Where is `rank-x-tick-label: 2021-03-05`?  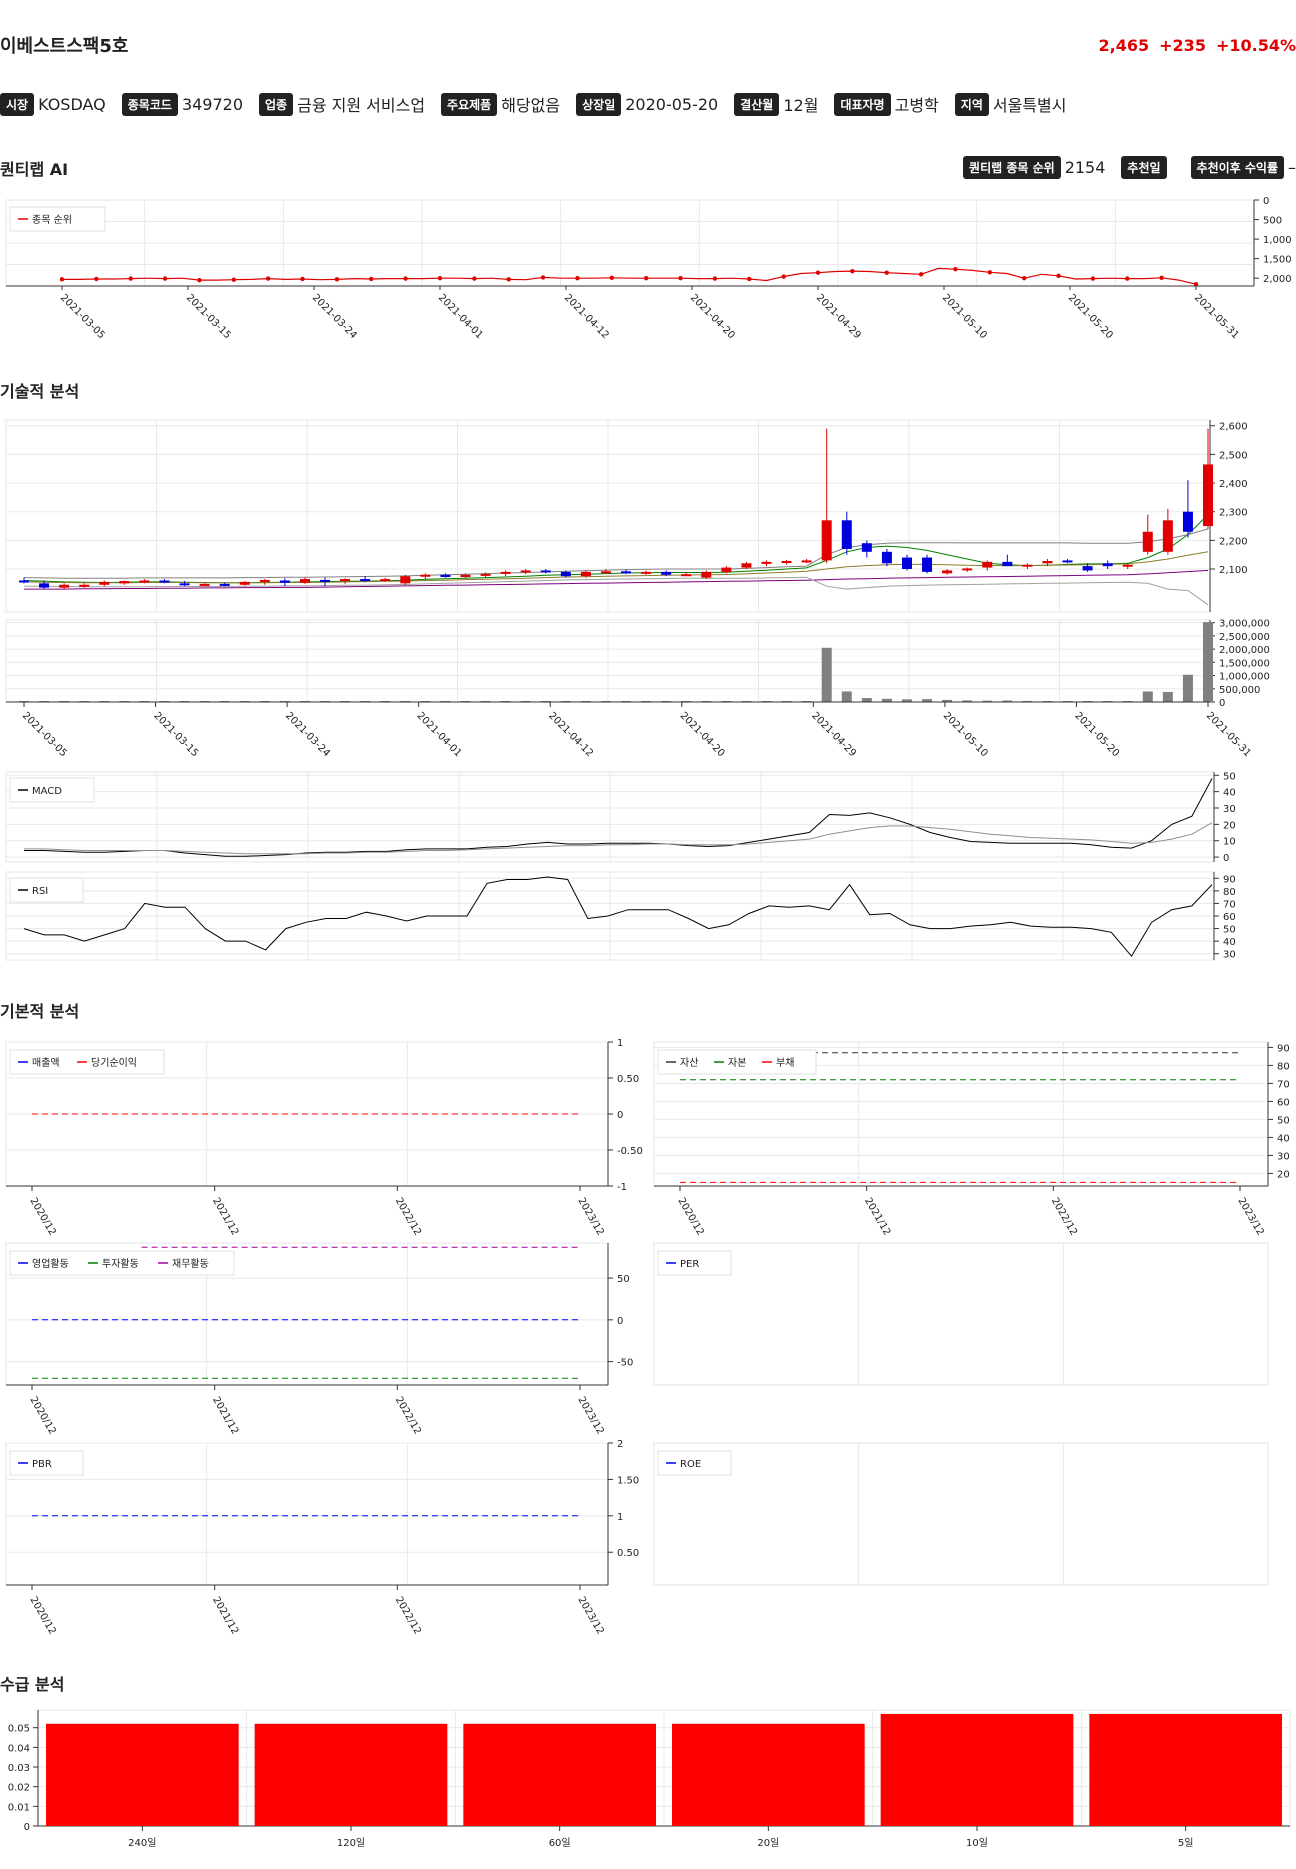 rank-x-tick-label: 2021-03-05 is located at coordinates (82, 316).